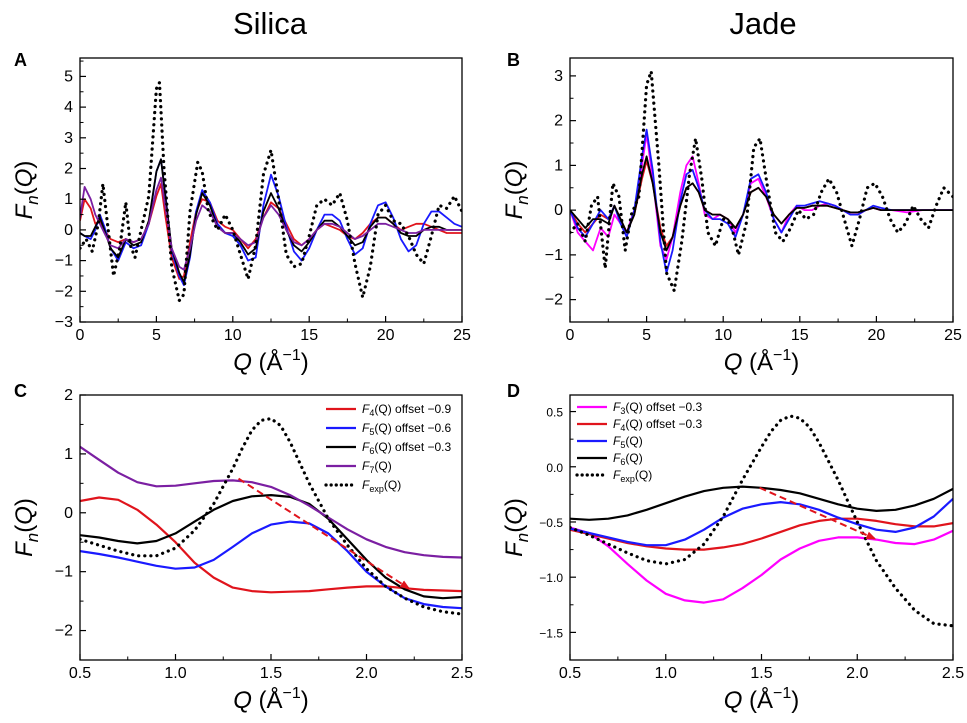  What do you see at coordinates (513, 391) in the screenshot?
I see `panel-label: D` at bounding box center [513, 391].